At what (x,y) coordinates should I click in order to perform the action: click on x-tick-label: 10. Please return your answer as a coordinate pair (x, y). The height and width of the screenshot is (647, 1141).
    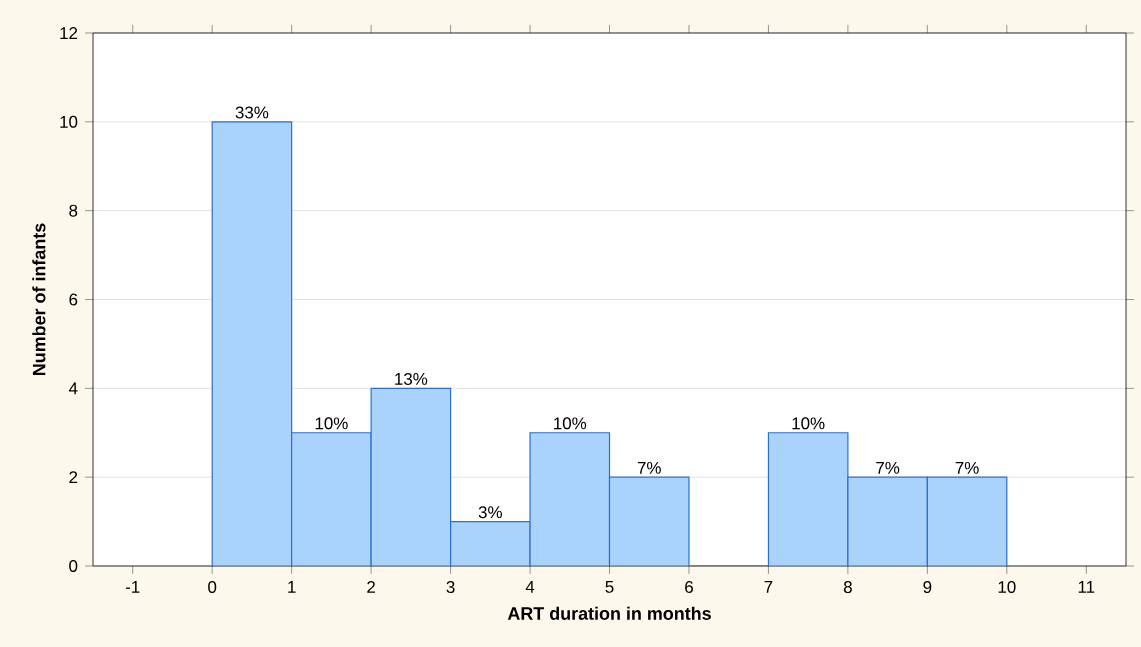
    Looking at the image, I should click on (1007, 587).